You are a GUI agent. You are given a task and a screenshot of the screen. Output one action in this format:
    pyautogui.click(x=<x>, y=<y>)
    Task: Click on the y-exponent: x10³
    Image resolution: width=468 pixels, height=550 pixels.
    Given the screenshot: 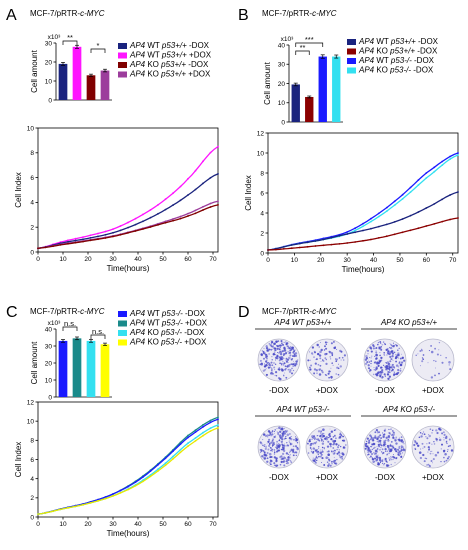 What is the action you would take?
    pyautogui.click(x=54, y=323)
    